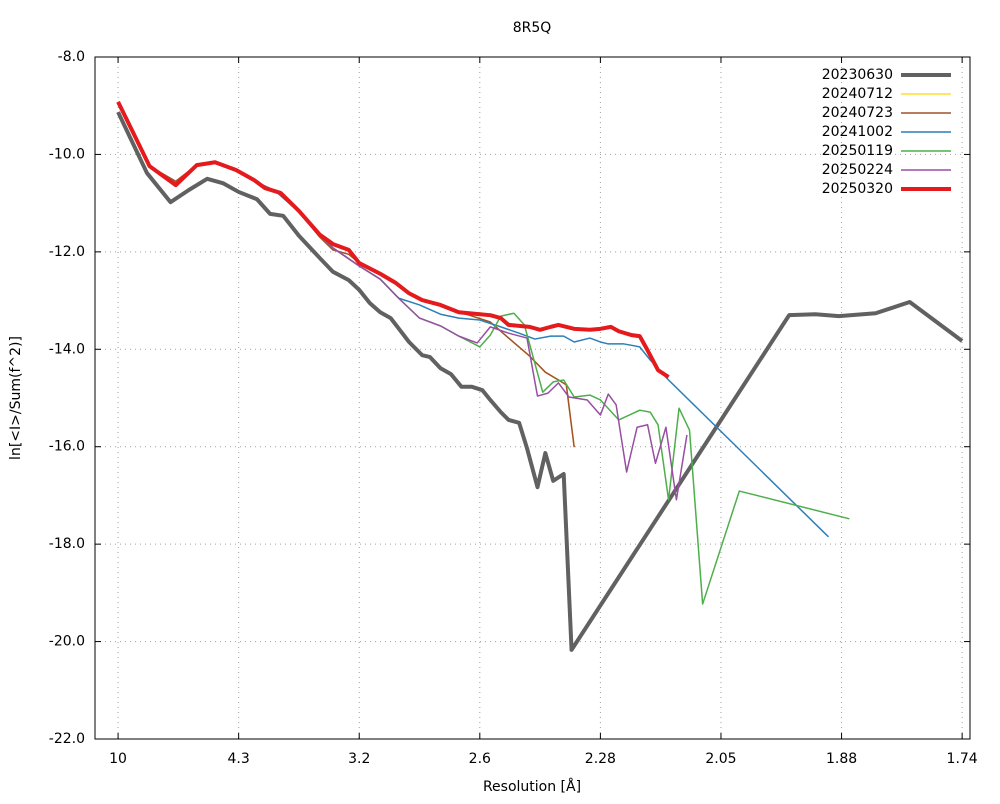 The image size is (1000, 804). I want to click on x-tick-label: 4.3, so click(239, 759).